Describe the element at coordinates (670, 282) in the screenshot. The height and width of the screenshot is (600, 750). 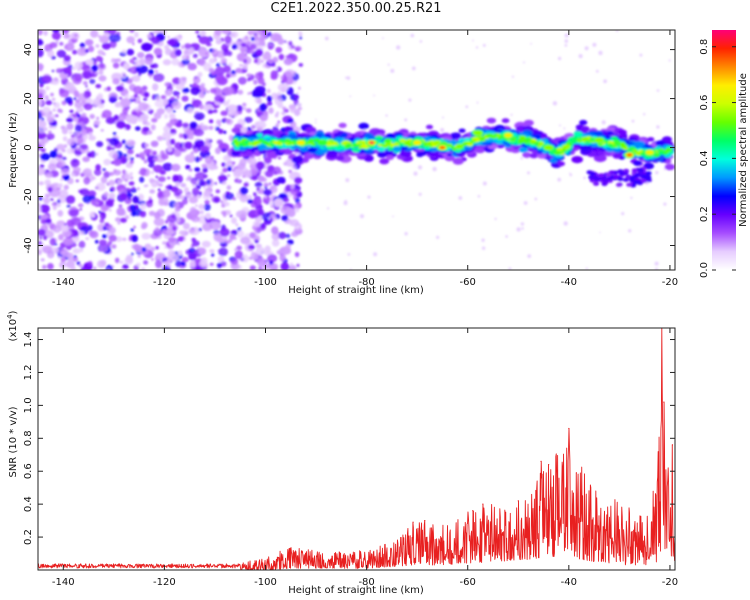
I see `x-tick-label: -20` at that location.